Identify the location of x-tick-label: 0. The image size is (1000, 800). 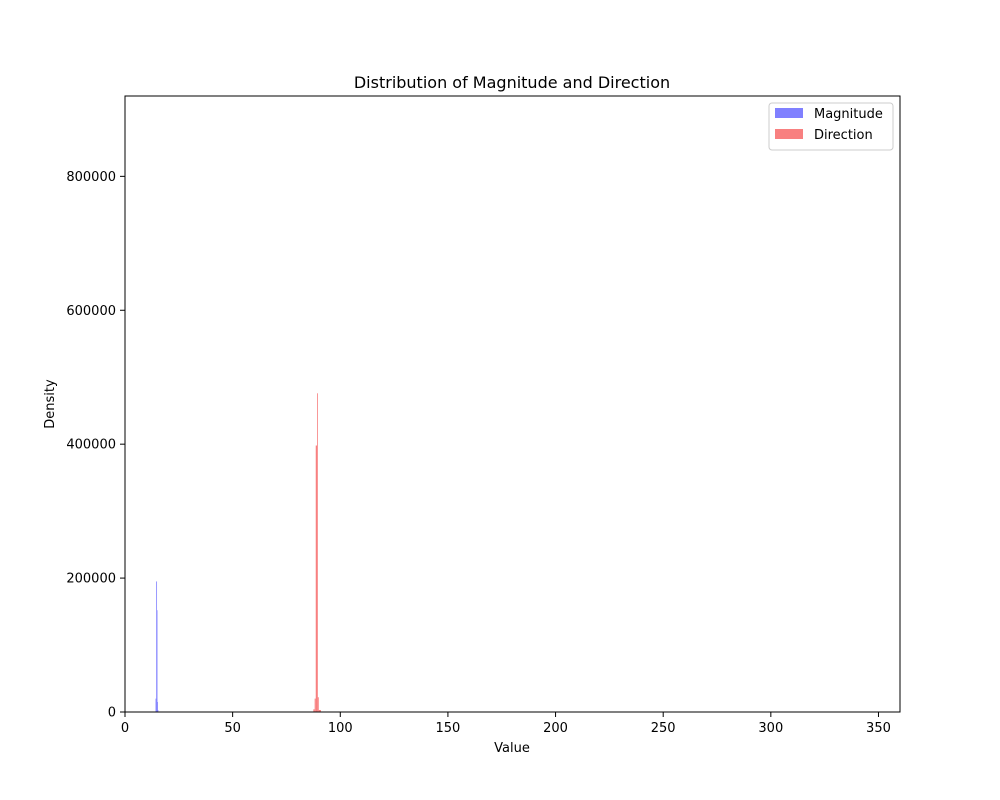
(125, 728).